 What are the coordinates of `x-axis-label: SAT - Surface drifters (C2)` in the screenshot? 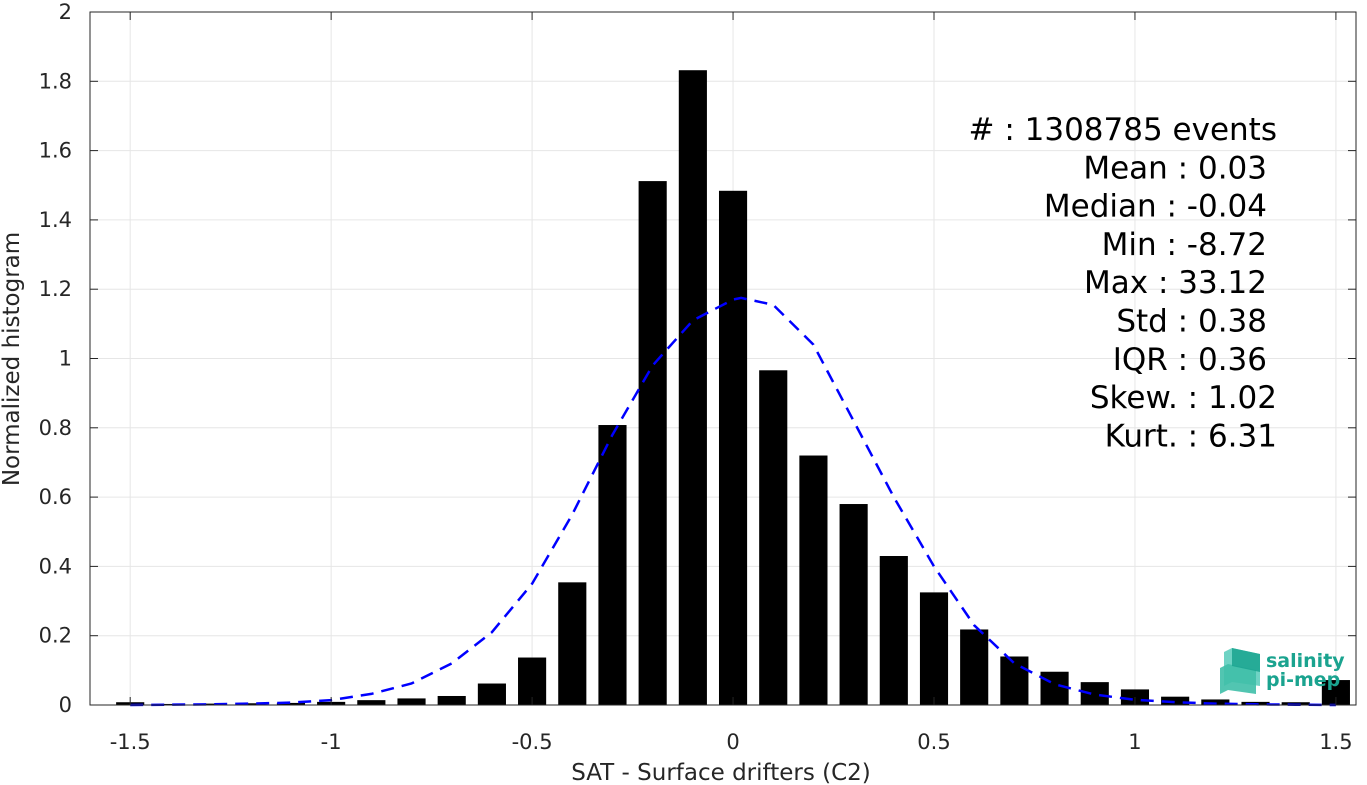 It's located at (721, 772).